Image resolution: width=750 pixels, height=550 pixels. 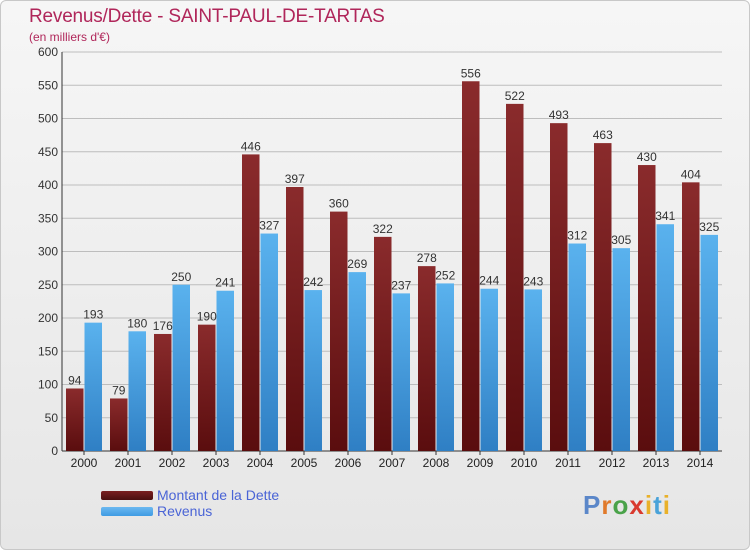 What do you see at coordinates (533, 281) in the screenshot?
I see `data-label-revenus: 243` at bounding box center [533, 281].